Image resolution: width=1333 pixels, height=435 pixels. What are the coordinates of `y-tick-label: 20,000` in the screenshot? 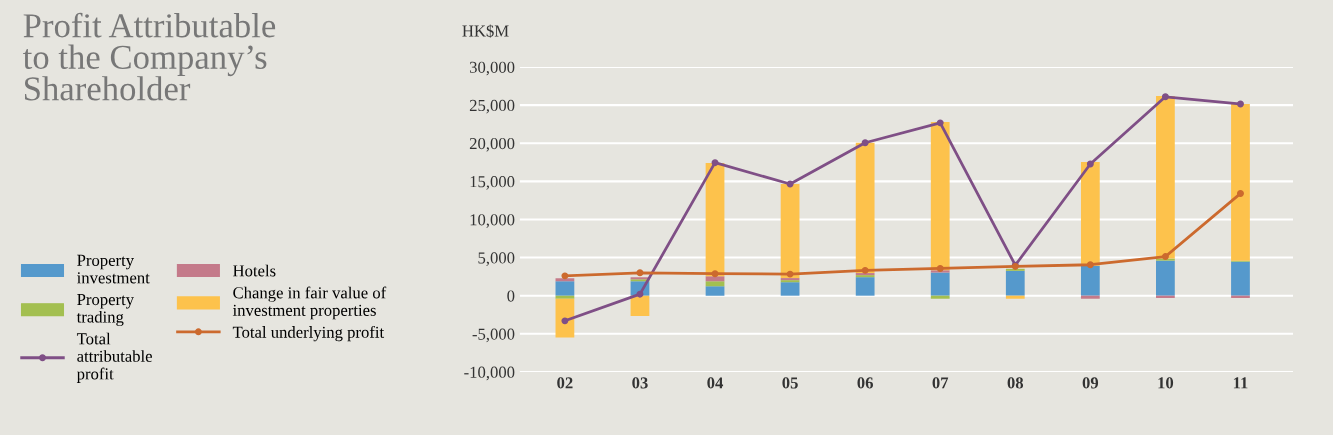 It's located at (492, 144).